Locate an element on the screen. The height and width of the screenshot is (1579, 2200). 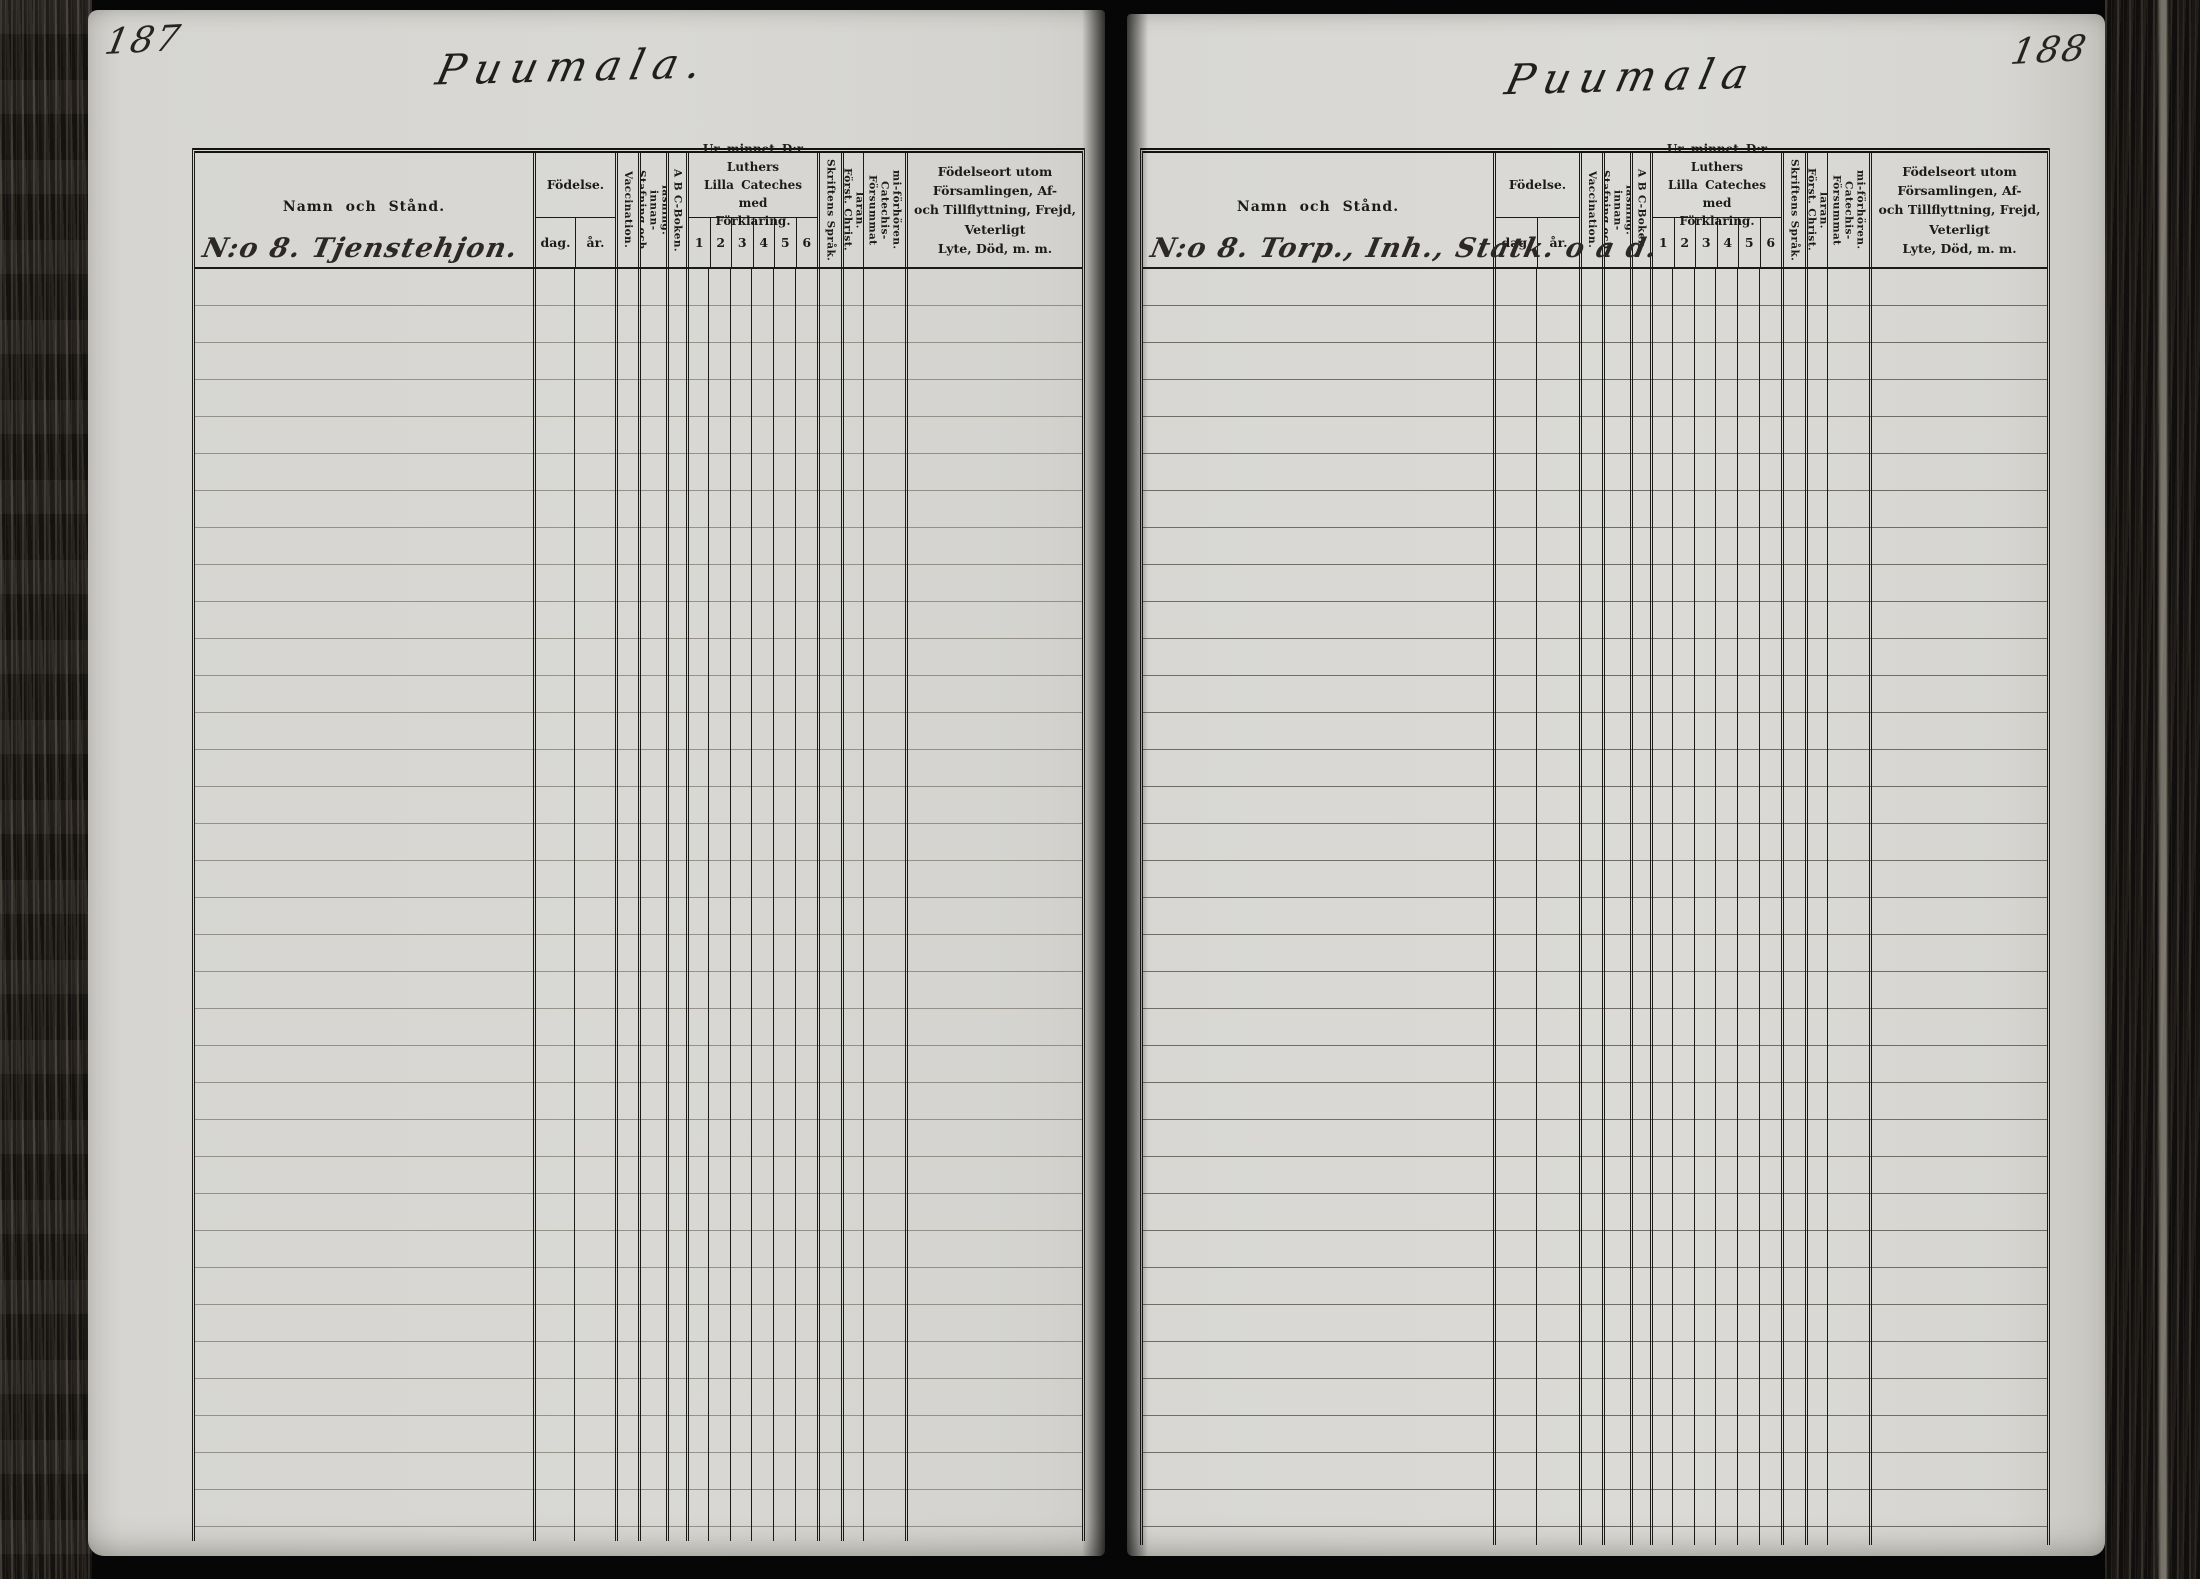
parish-title-right: Puumala is located at coordinates (1631, 76).